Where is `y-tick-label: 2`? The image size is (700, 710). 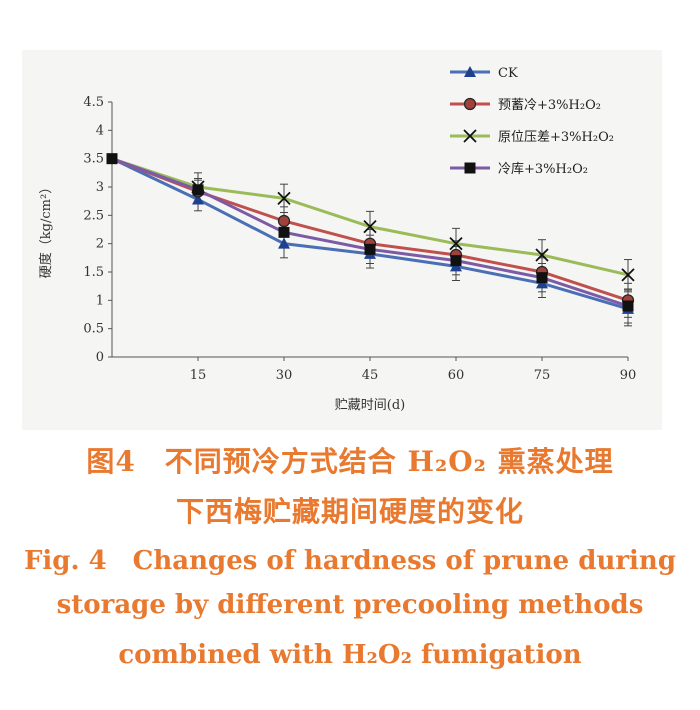
y-tick-label: 2 is located at coordinates (100, 244).